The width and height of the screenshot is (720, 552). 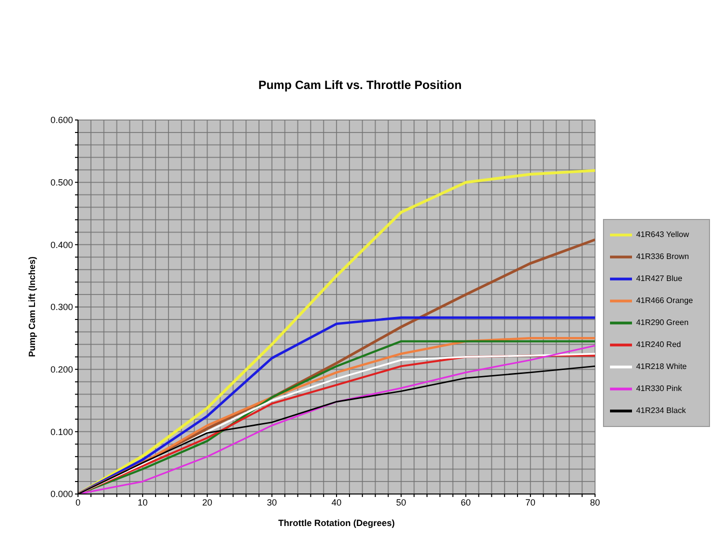 What do you see at coordinates (143, 502) in the screenshot?
I see `x-tick-label: 10` at bounding box center [143, 502].